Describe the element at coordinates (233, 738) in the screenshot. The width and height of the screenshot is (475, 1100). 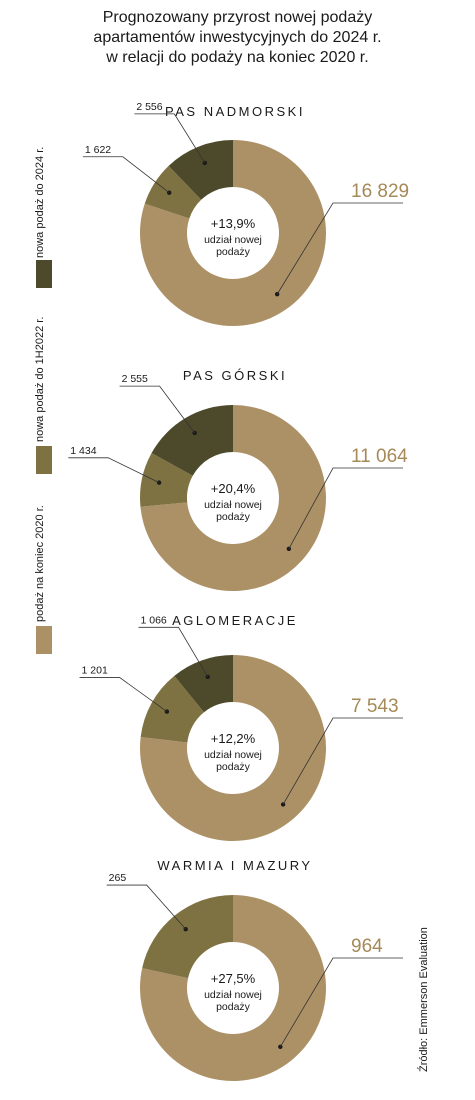
I see `center-value: +12,2%` at that location.